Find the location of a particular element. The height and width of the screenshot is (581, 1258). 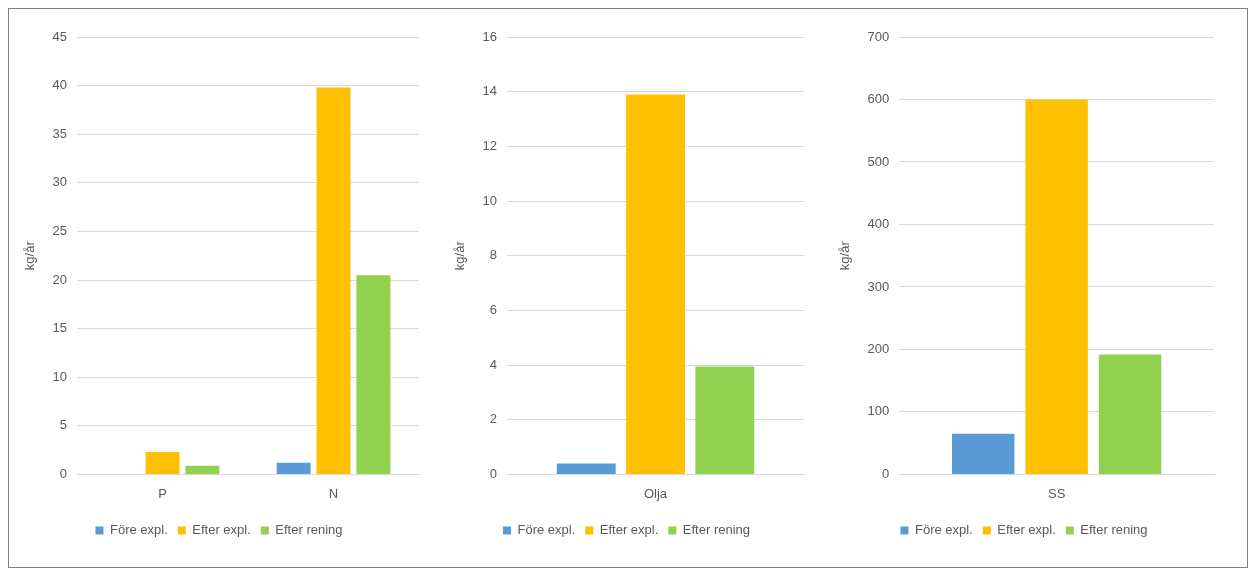

y-tick-label: 600 is located at coordinates (878, 99).